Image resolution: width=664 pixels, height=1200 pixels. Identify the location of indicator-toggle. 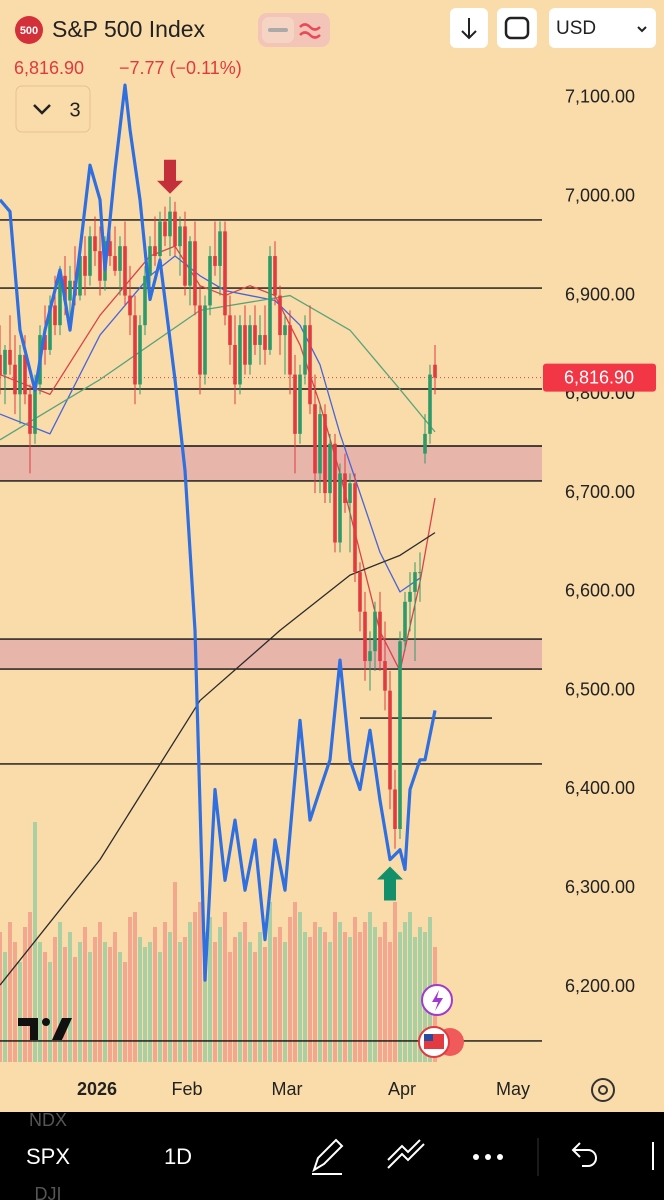
(53, 109).